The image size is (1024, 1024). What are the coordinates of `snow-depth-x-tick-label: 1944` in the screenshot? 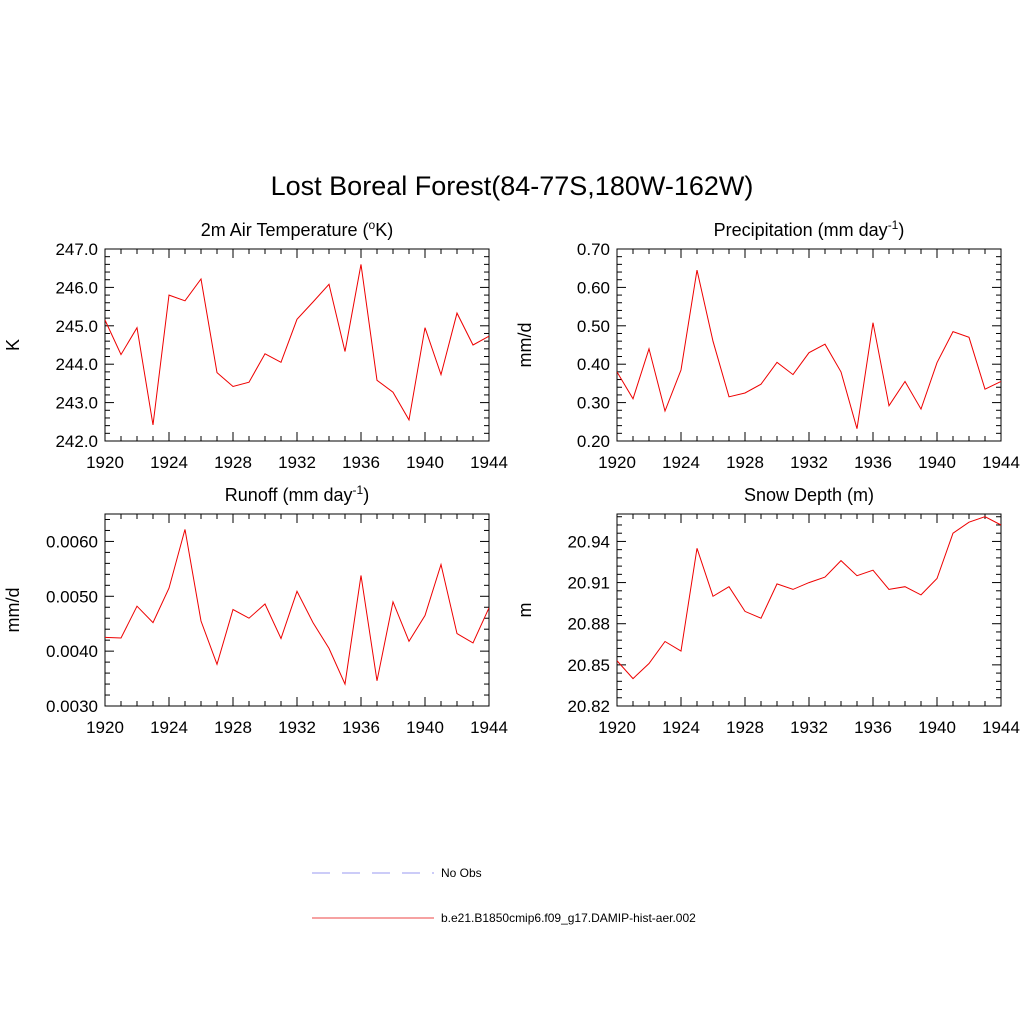 It's located at (1001, 727).